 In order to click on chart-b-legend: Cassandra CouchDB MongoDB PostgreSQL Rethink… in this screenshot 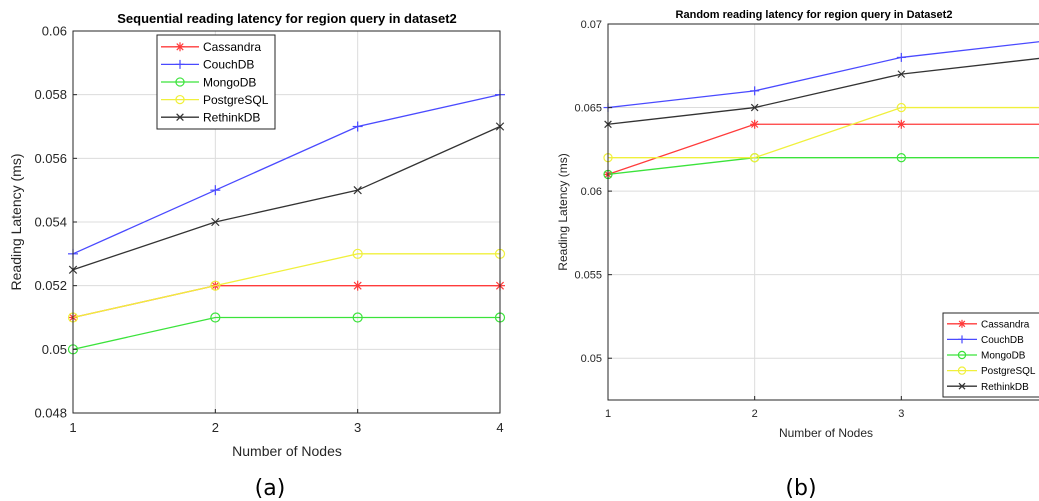, I will do `click(990, 355)`.